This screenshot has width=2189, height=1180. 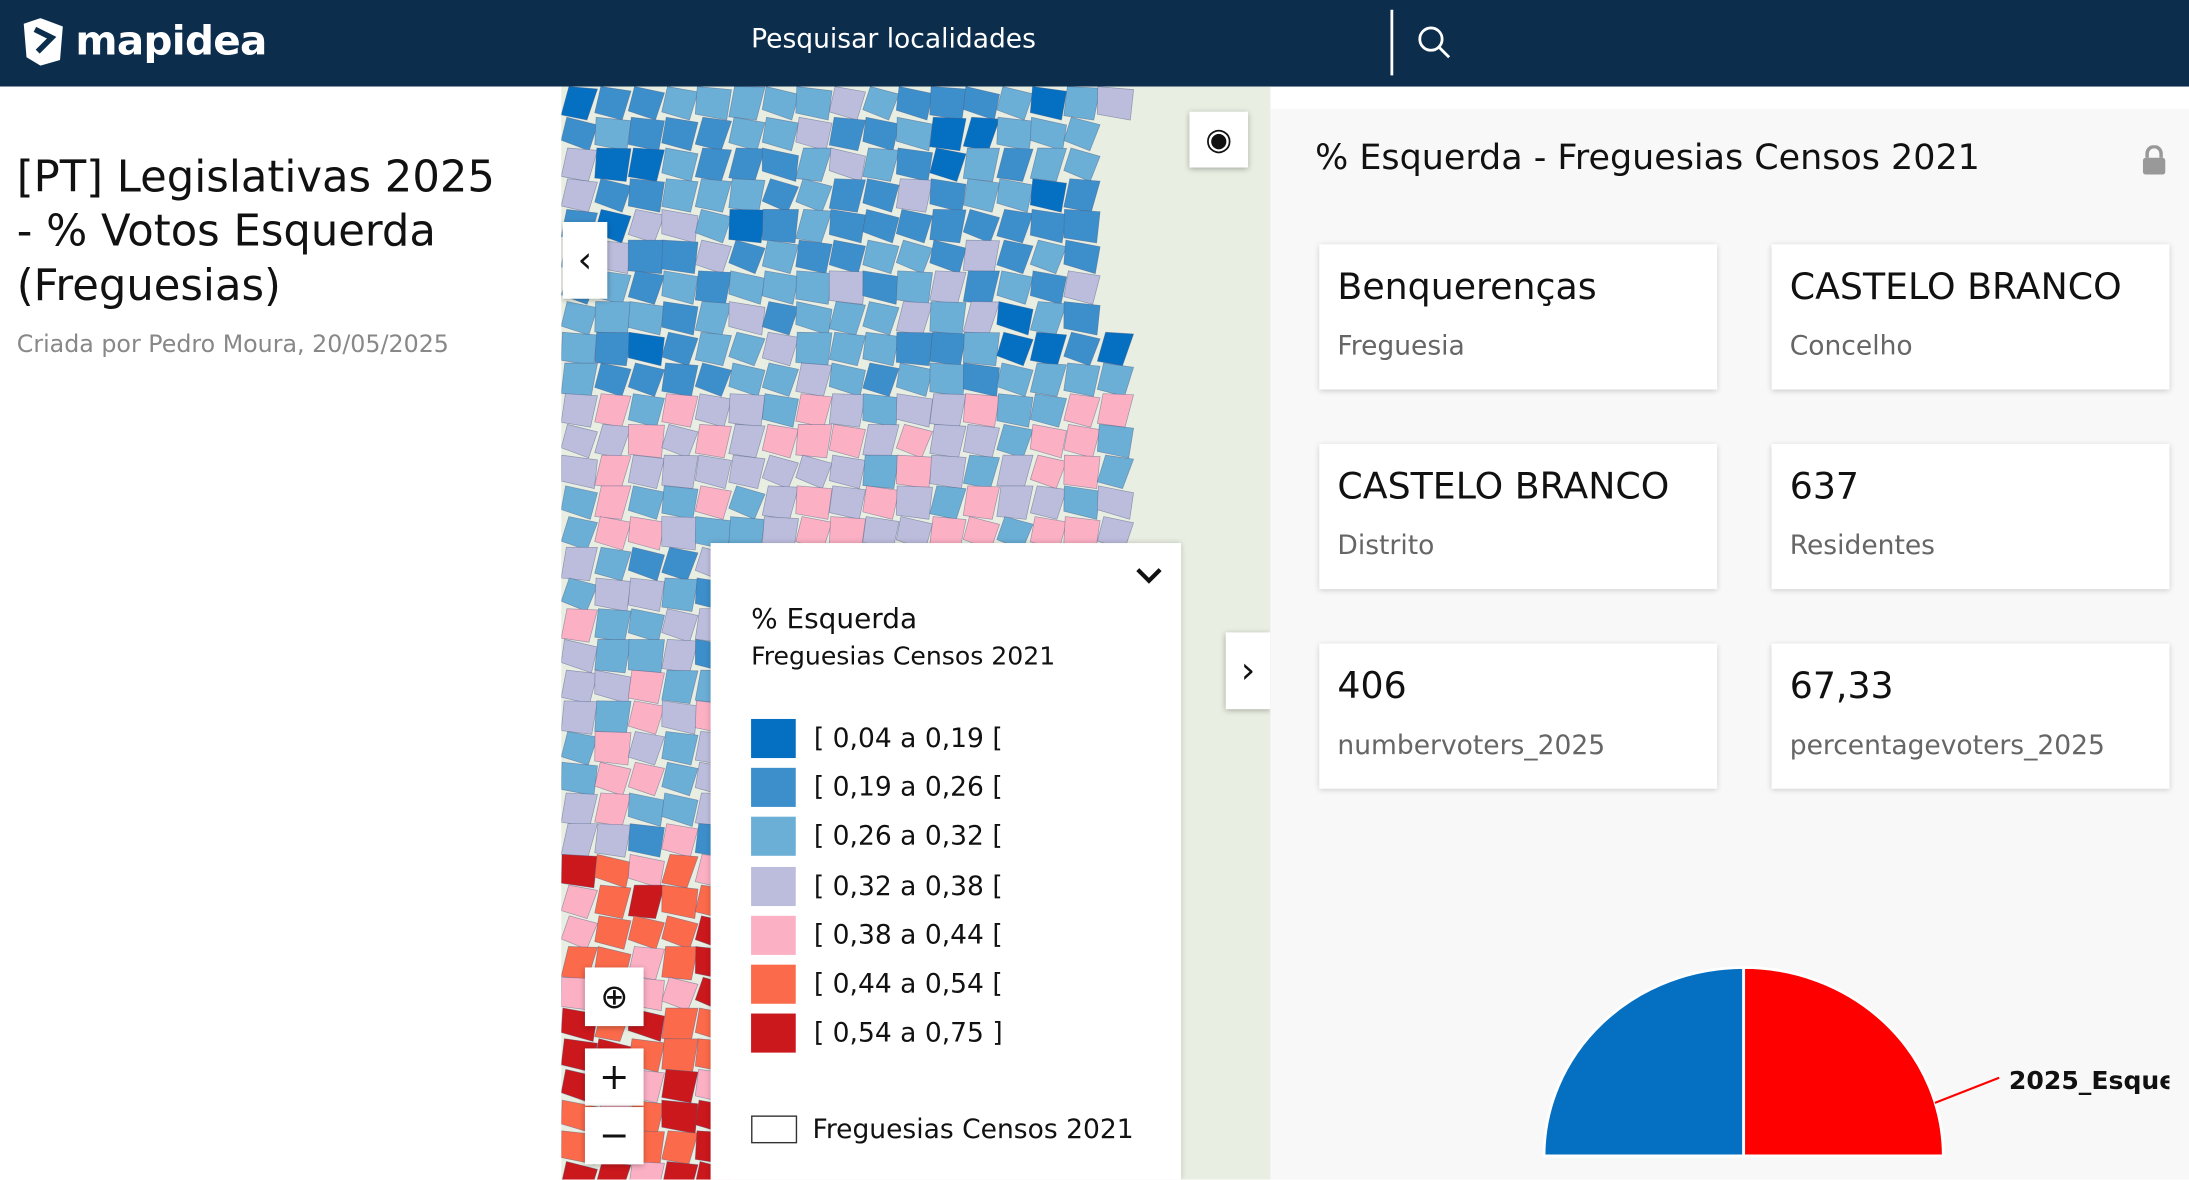 What do you see at coordinates (614, 1077) in the screenshot?
I see `zoom-in: +` at bounding box center [614, 1077].